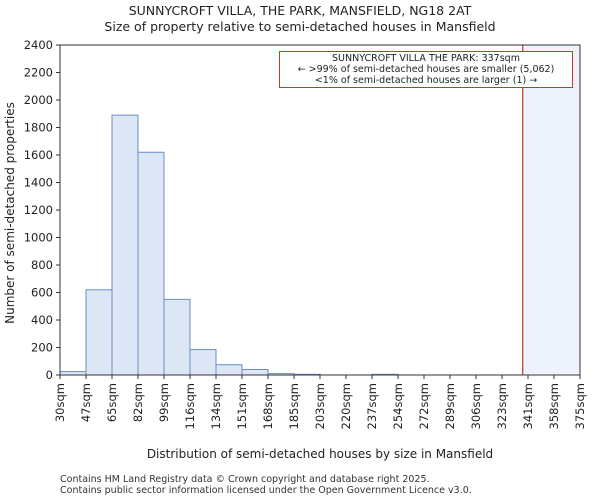 This screenshot has width=600, height=500. I want to click on x-tick-label: 341sqm, so click(528, 406).